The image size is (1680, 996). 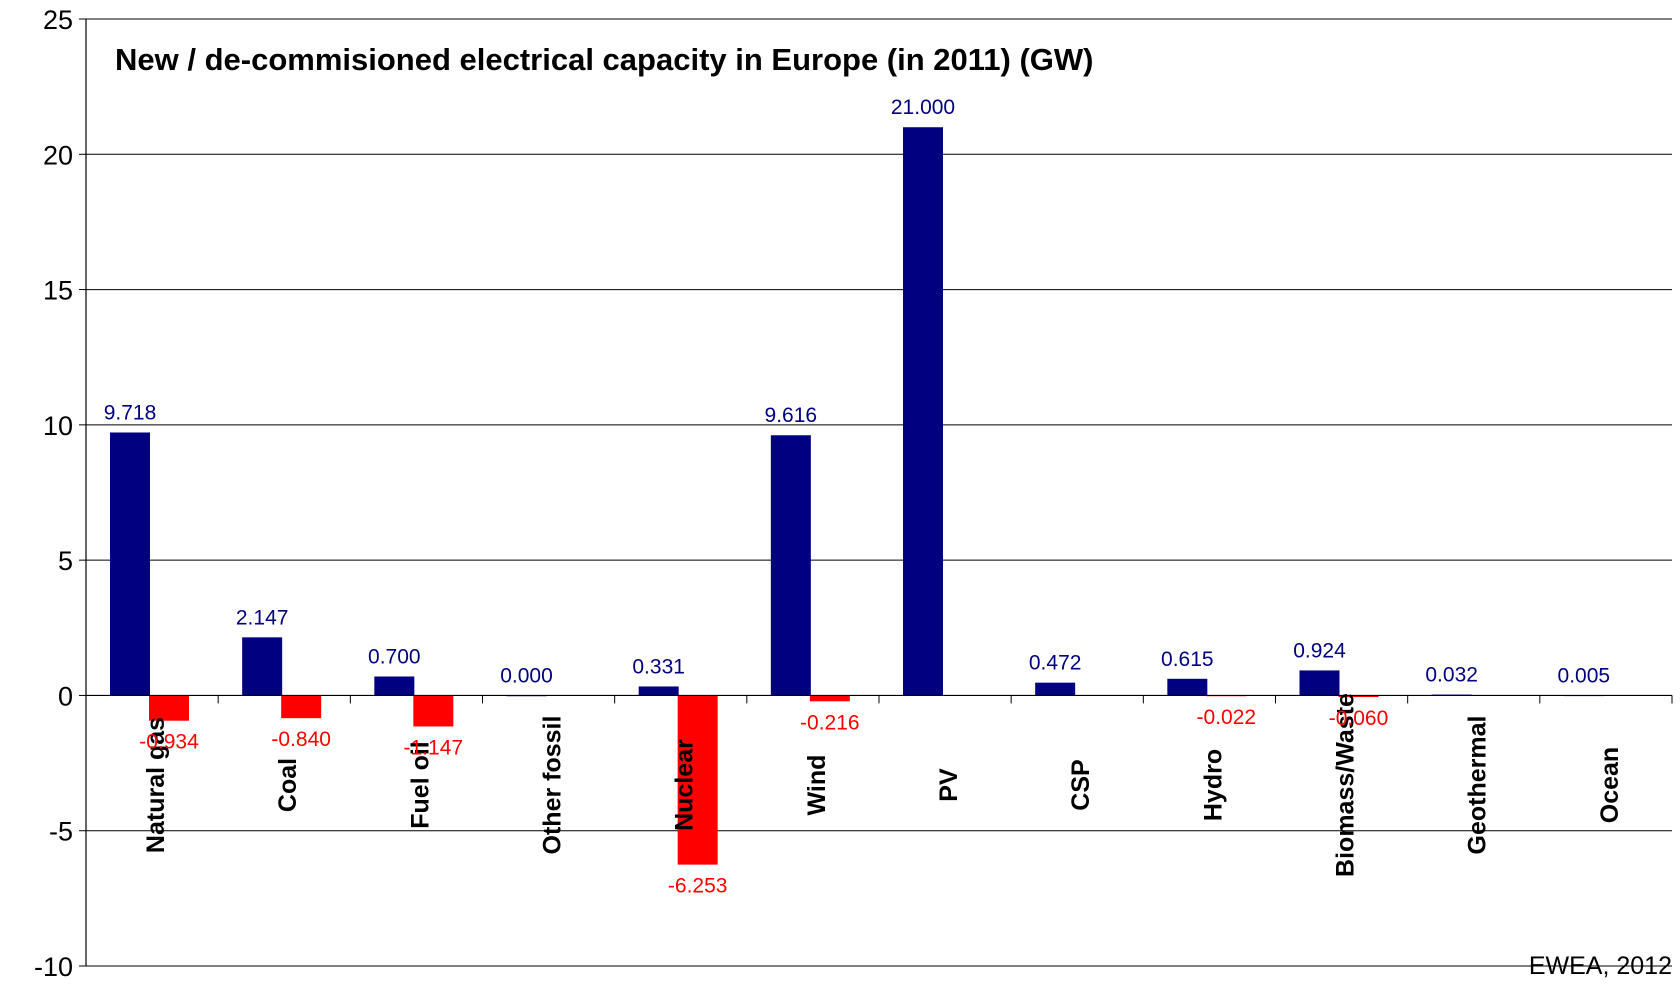 What do you see at coordinates (1610, 785) in the screenshot?
I see `category-label: Ocean` at bounding box center [1610, 785].